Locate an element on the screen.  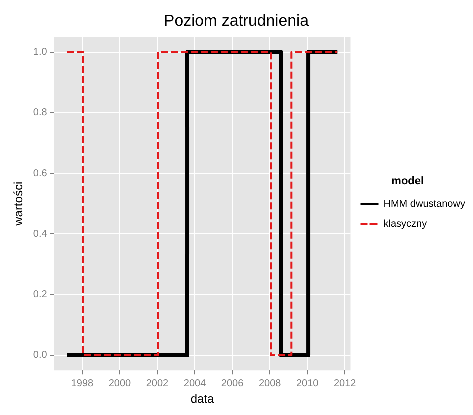
x-tick-label: 2010 is located at coordinates (308, 384).